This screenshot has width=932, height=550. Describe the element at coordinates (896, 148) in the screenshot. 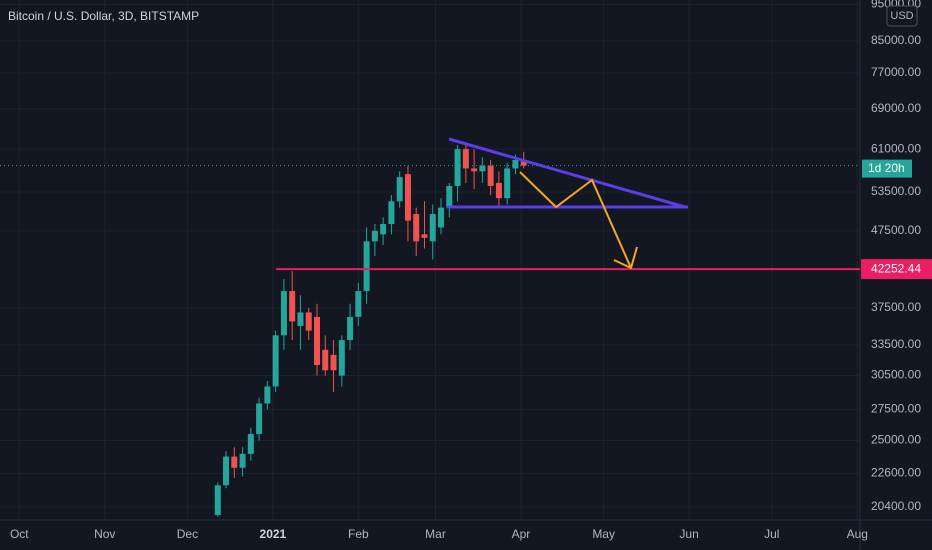

I see `y-tick-label: 61000.00` at that location.